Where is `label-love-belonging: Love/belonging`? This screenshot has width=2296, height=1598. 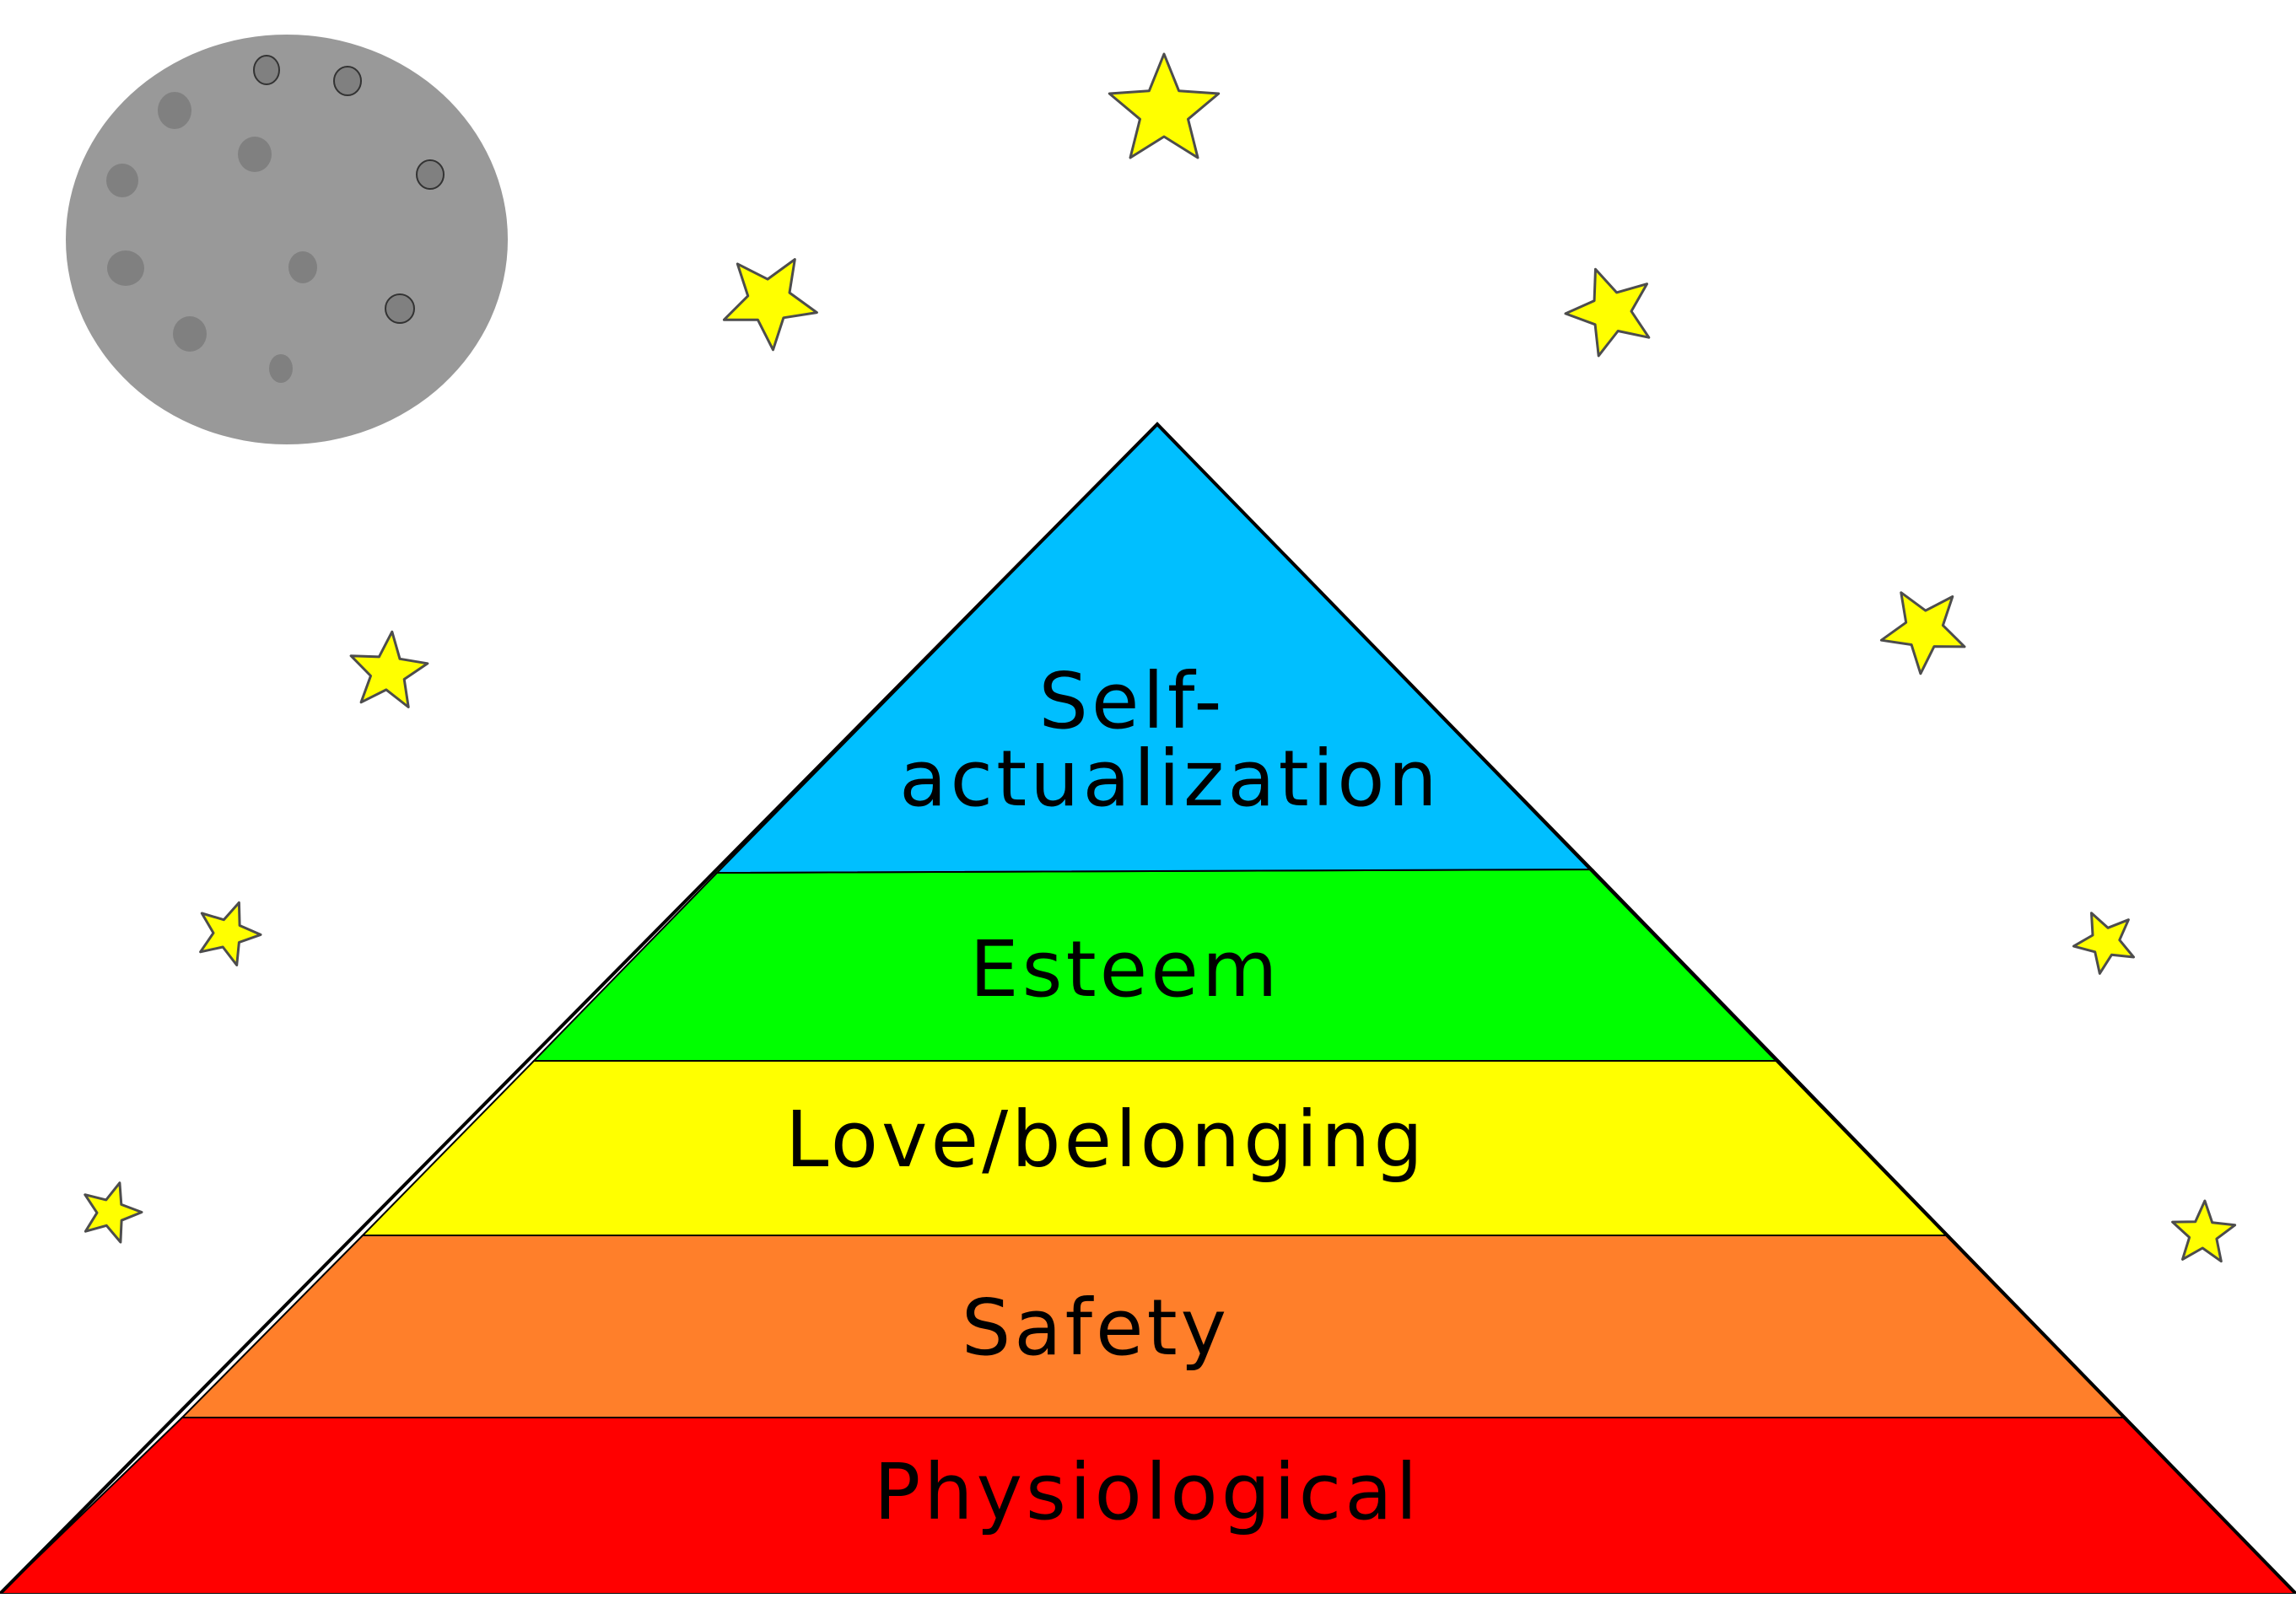 label-love-belonging: Love/belonging is located at coordinates (1105, 1140).